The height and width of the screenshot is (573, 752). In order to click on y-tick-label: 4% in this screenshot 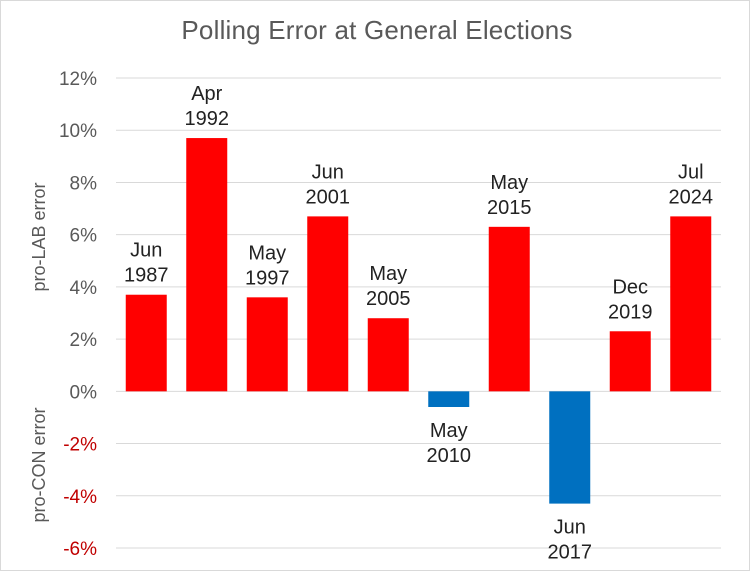, I will do `click(84, 288)`.